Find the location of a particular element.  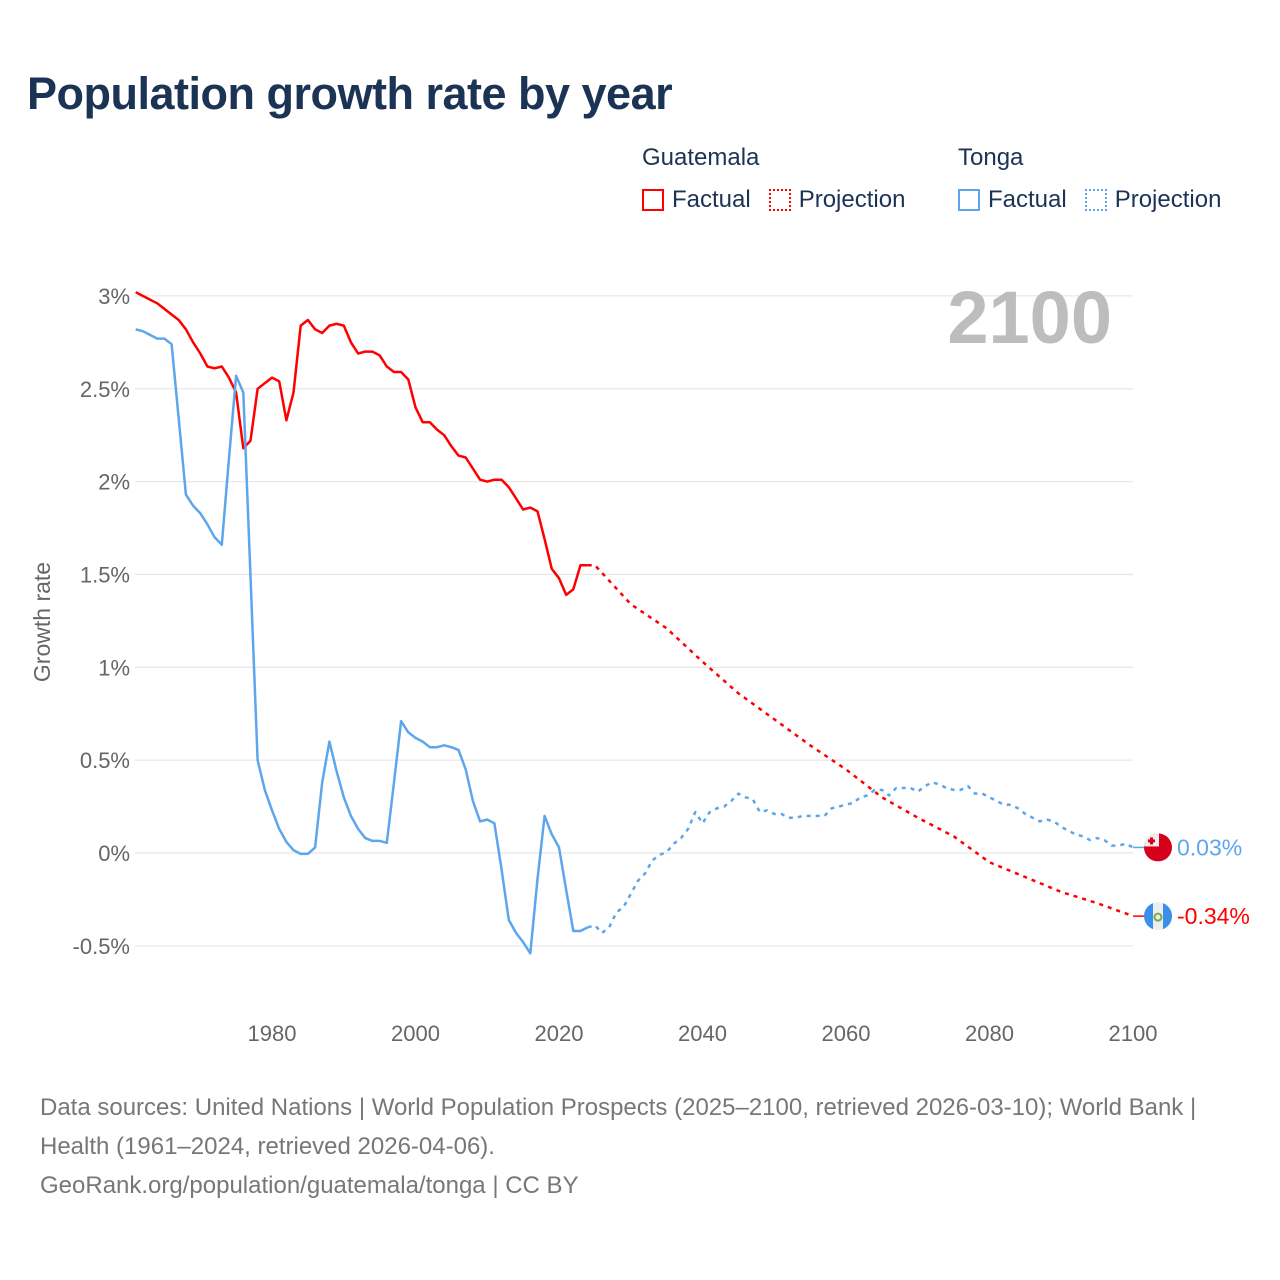

y-tick-label: -0.5% is located at coordinates (101, 946).